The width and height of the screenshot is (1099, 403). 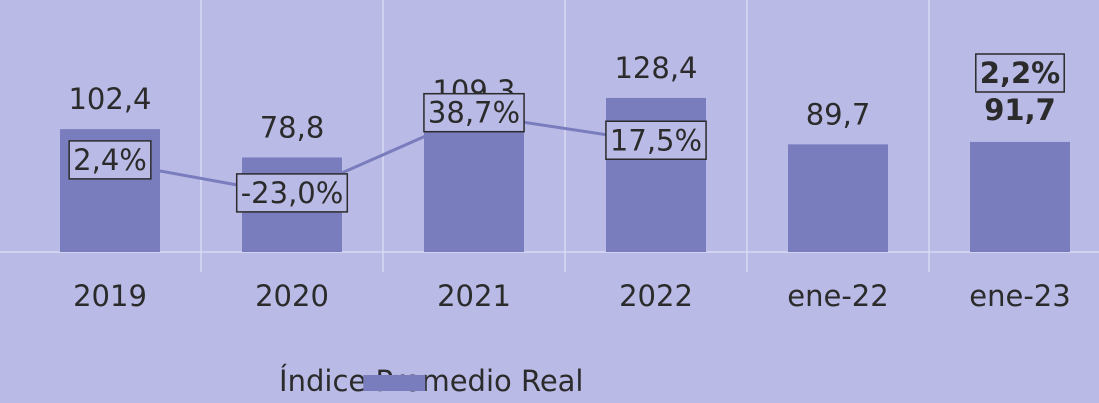 What do you see at coordinates (292, 296) in the screenshot?
I see `x-tick-label: 2020` at bounding box center [292, 296].